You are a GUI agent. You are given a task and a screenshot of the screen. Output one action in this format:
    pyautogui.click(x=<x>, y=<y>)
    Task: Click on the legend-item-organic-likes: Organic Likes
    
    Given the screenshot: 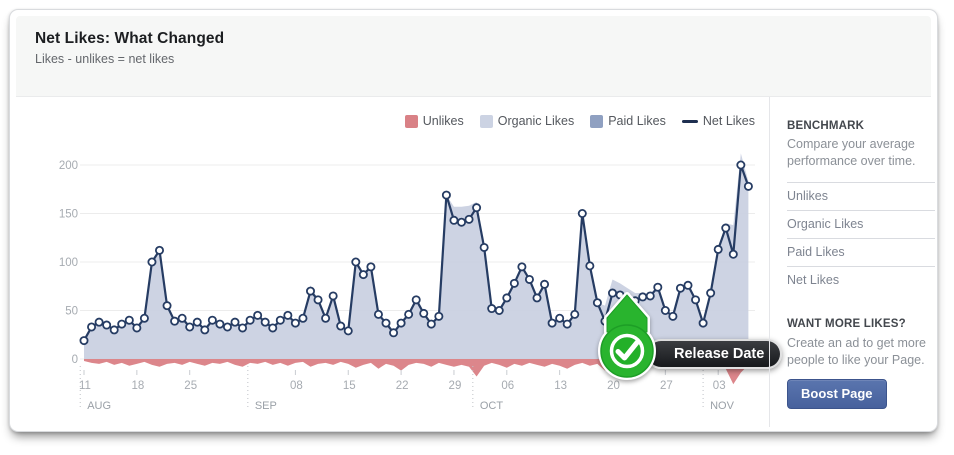 What is the action you would take?
    pyautogui.click(x=527, y=121)
    